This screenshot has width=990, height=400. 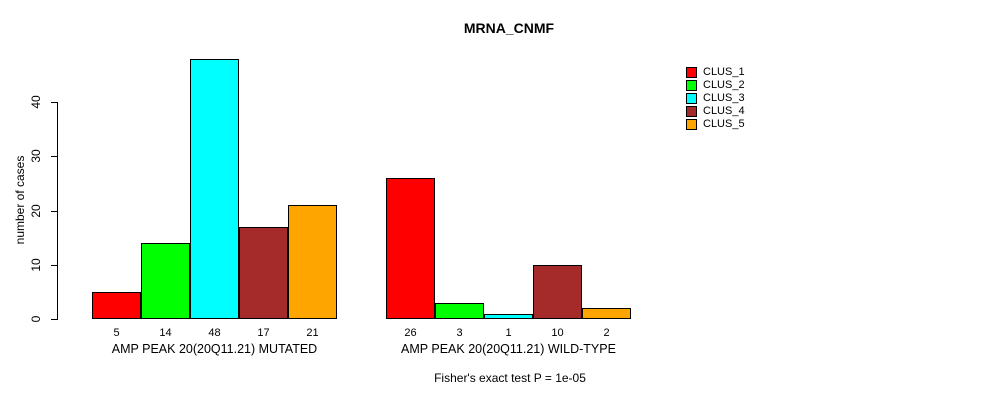 What do you see at coordinates (214, 333) in the screenshot?
I see `bar-value-label: 48` at bounding box center [214, 333].